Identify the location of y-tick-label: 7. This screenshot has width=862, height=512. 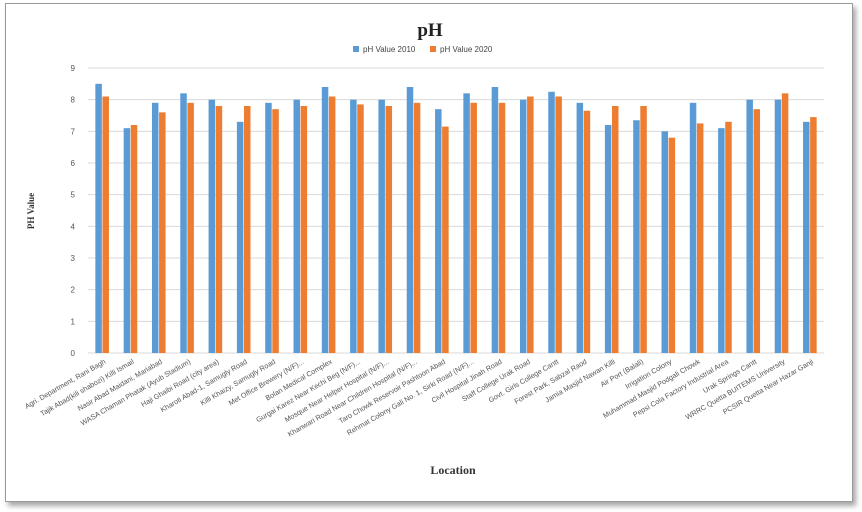
(73, 131).